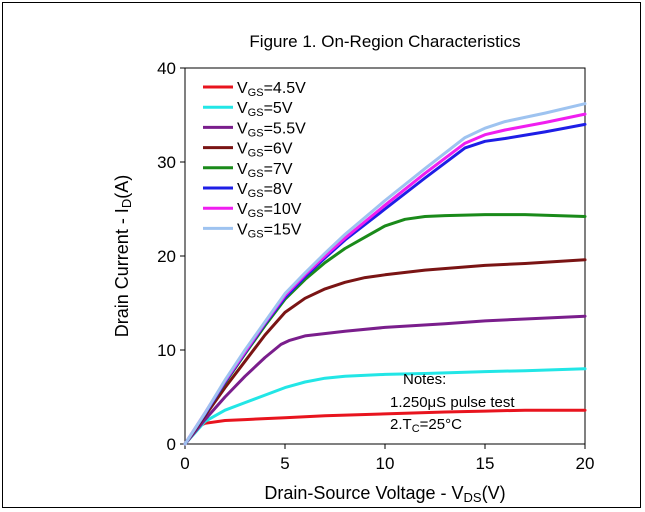 The image size is (645, 512). Describe the element at coordinates (271, 129) in the screenshot. I see `legend-label-2: VGS=5.5V` at that location.